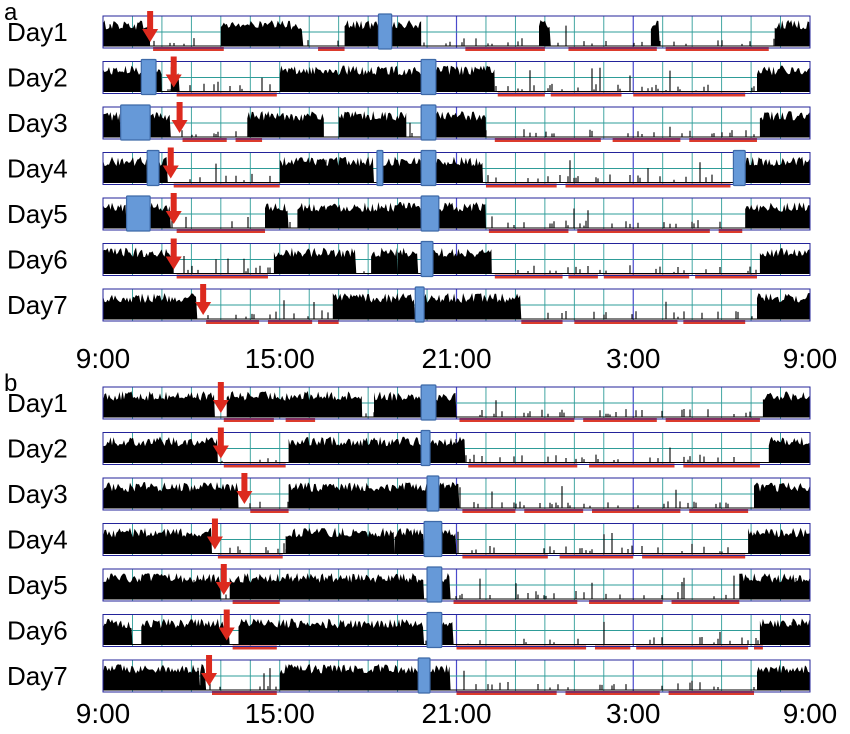  I want to click on day-row: Day6, so click(409, 258).